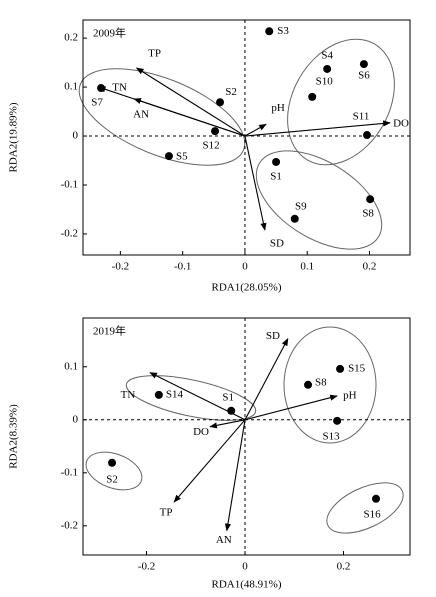 The height and width of the screenshot is (597, 436). I want to click on site-label: S16, so click(372, 514).